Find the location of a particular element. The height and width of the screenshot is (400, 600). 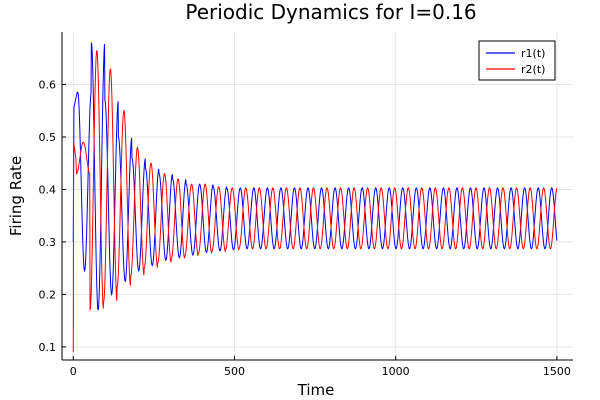

x-axis-label: Time is located at coordinates (316, 390).